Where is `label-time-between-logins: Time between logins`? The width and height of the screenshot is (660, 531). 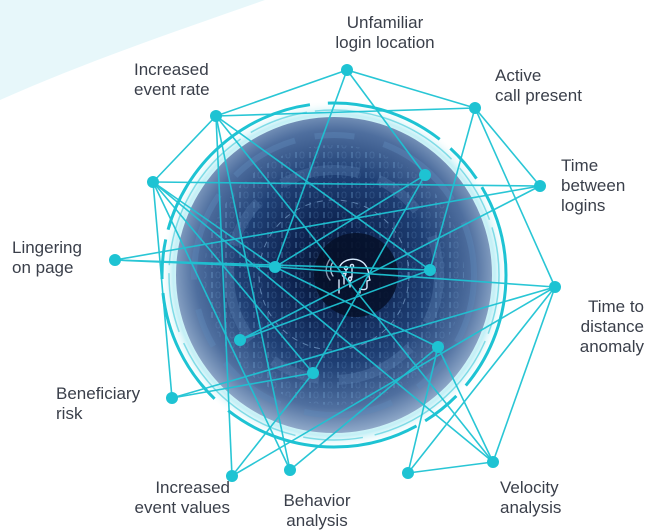 label-time-between-logins: Time between logins is located at coordinates (593, 185).